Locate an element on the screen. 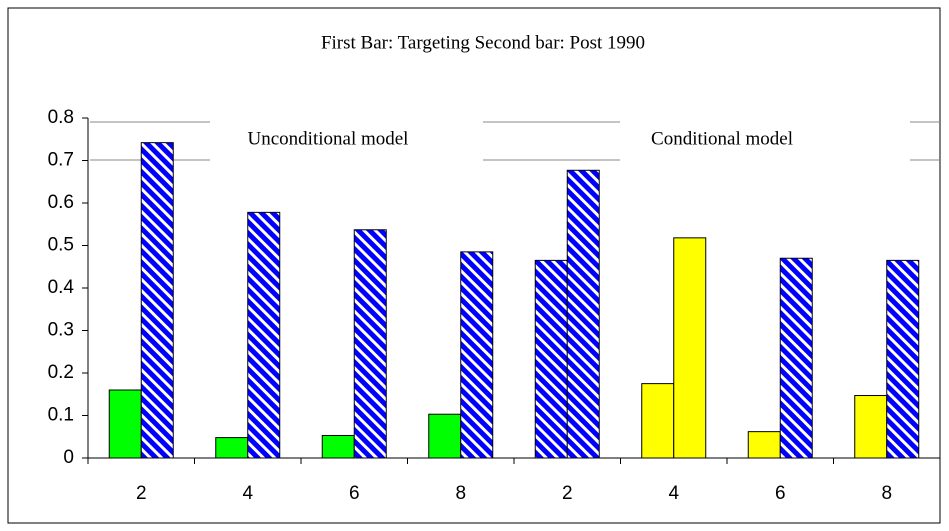 This screenshot has height=531, width=949. y-tick-label: 0.3 is located at coordinates (61, 330).